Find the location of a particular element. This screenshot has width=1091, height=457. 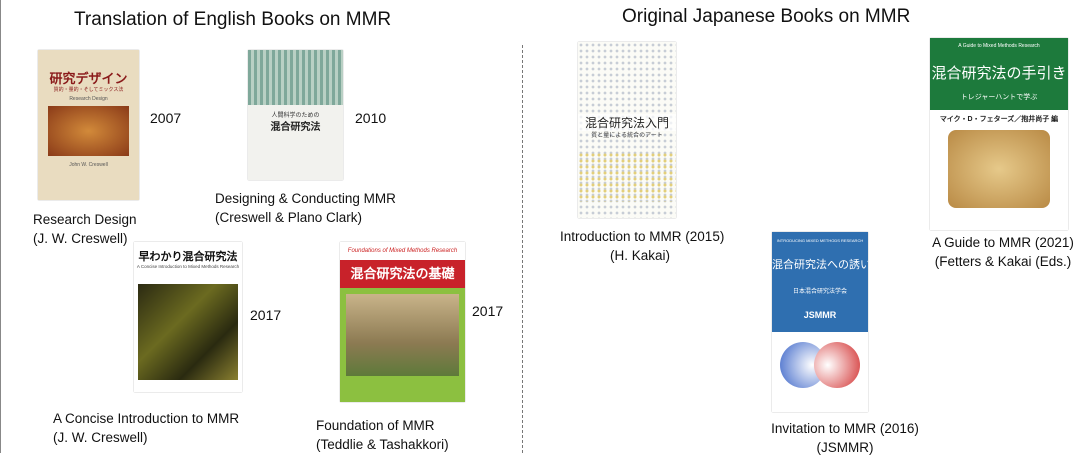

cover-text: 質と量による統合のアート is located at coordinates (627, 136).